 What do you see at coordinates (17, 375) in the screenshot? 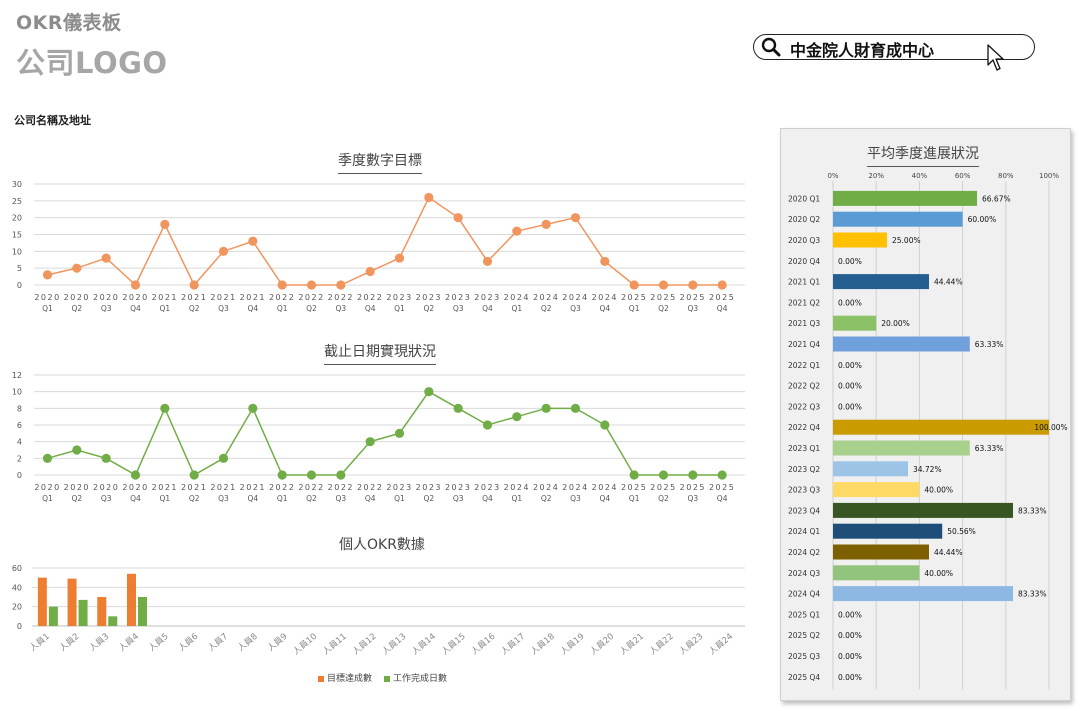
I see `y-tick-label: 12` at bounding box center [17, 375].